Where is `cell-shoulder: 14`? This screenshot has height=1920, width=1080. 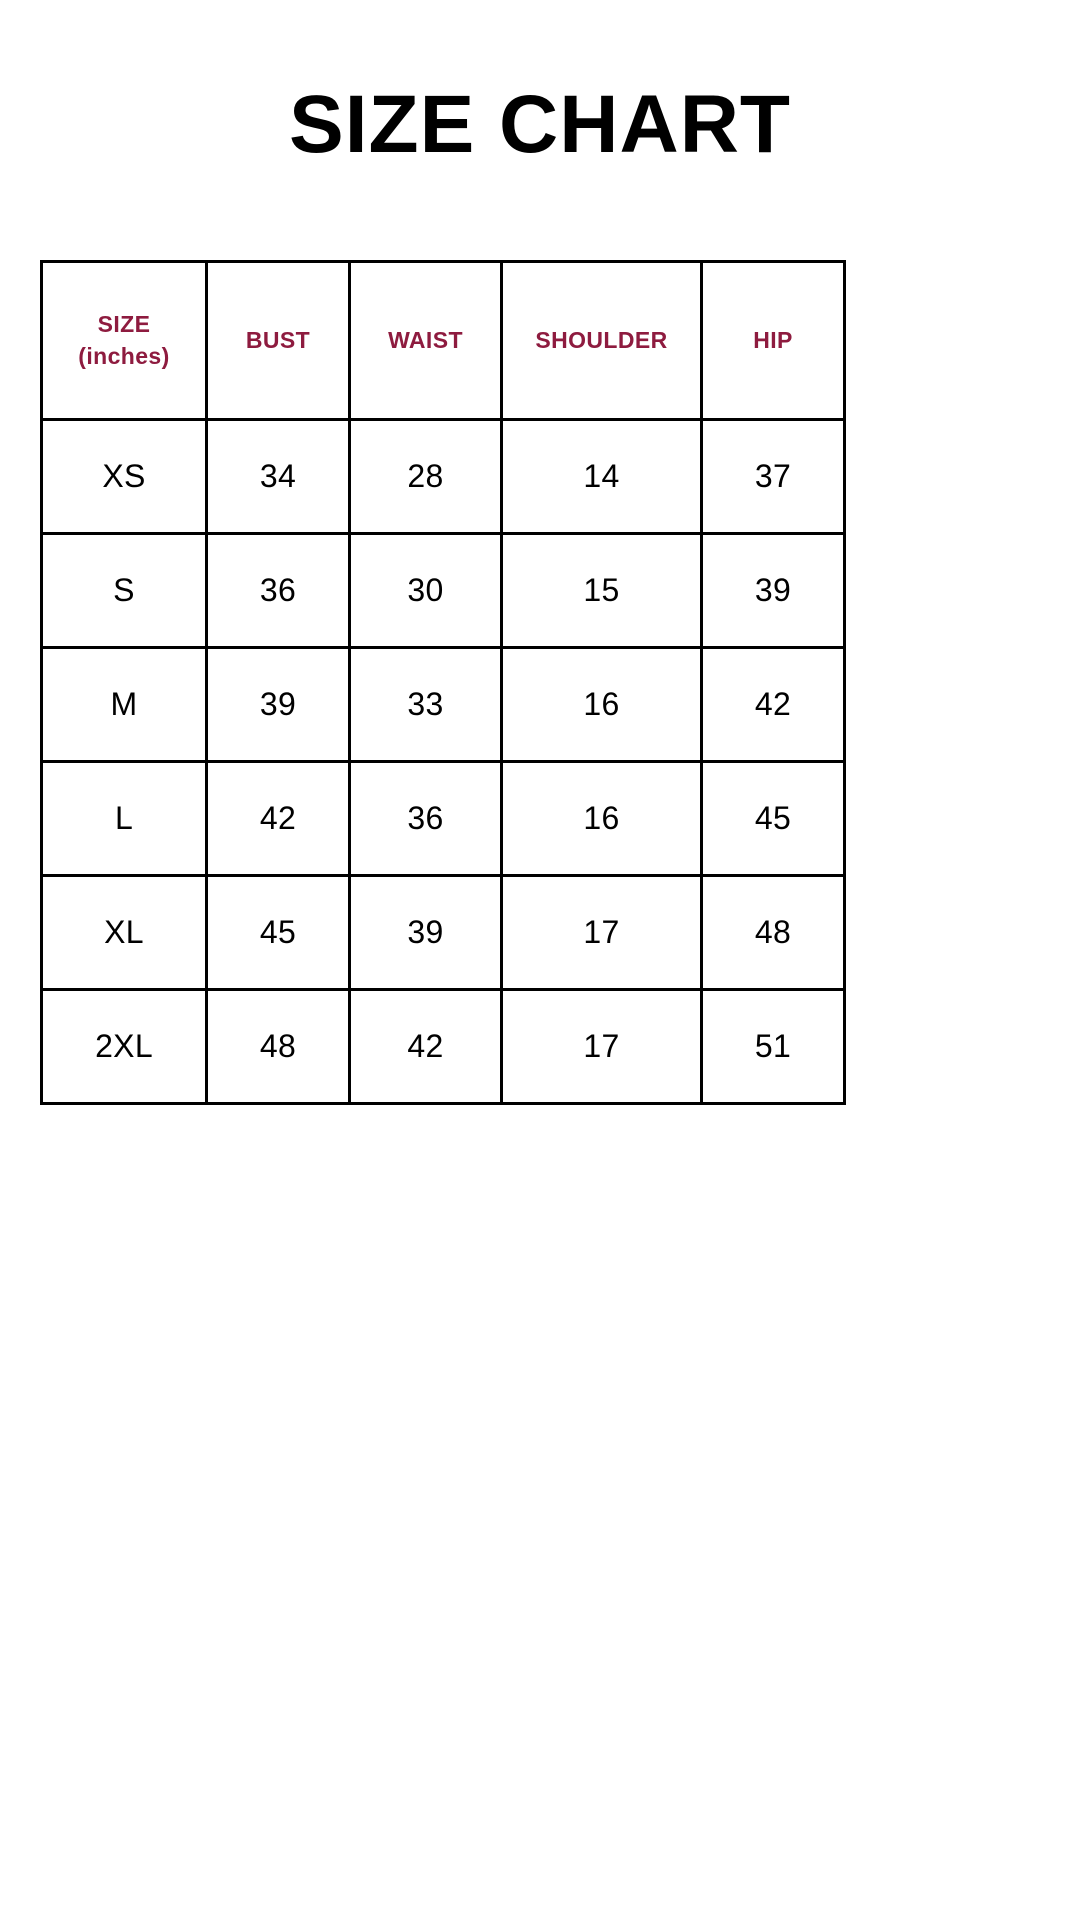 cell-shoulder: 14 is located at coordinates (601, 476).